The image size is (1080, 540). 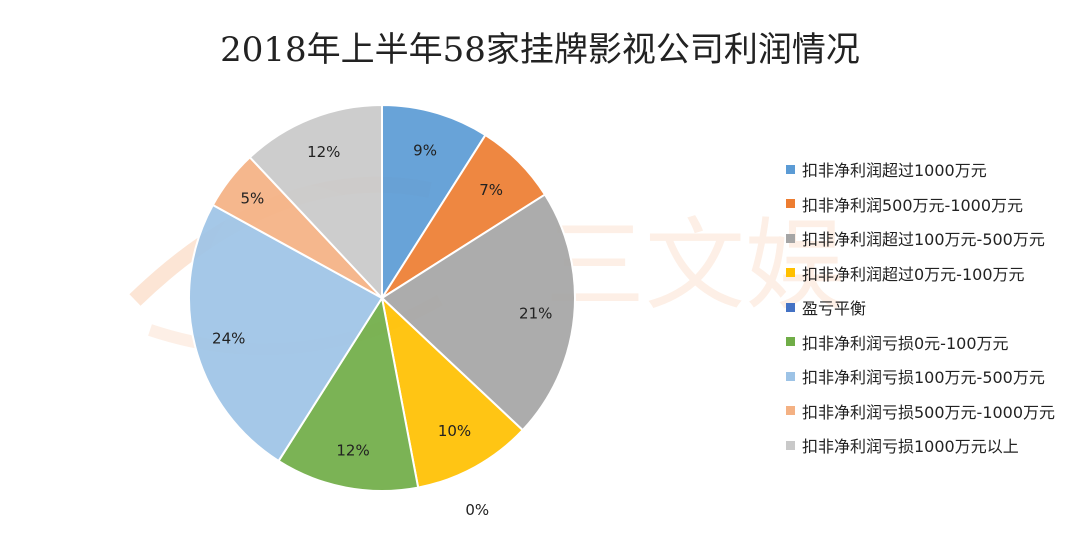 I want to click on legend-item: 扣非净利润亏损500万元-1000万元, so click(x=920, y=411).